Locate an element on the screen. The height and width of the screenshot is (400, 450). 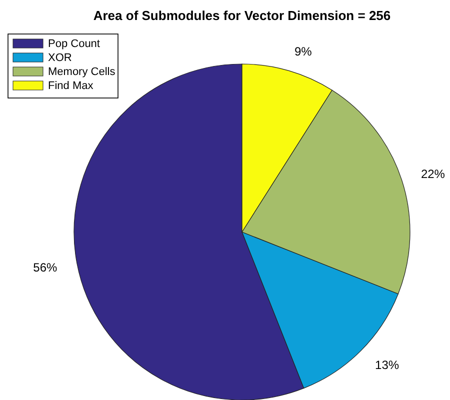
data-label: 22% is located at coordinates (433, 173).